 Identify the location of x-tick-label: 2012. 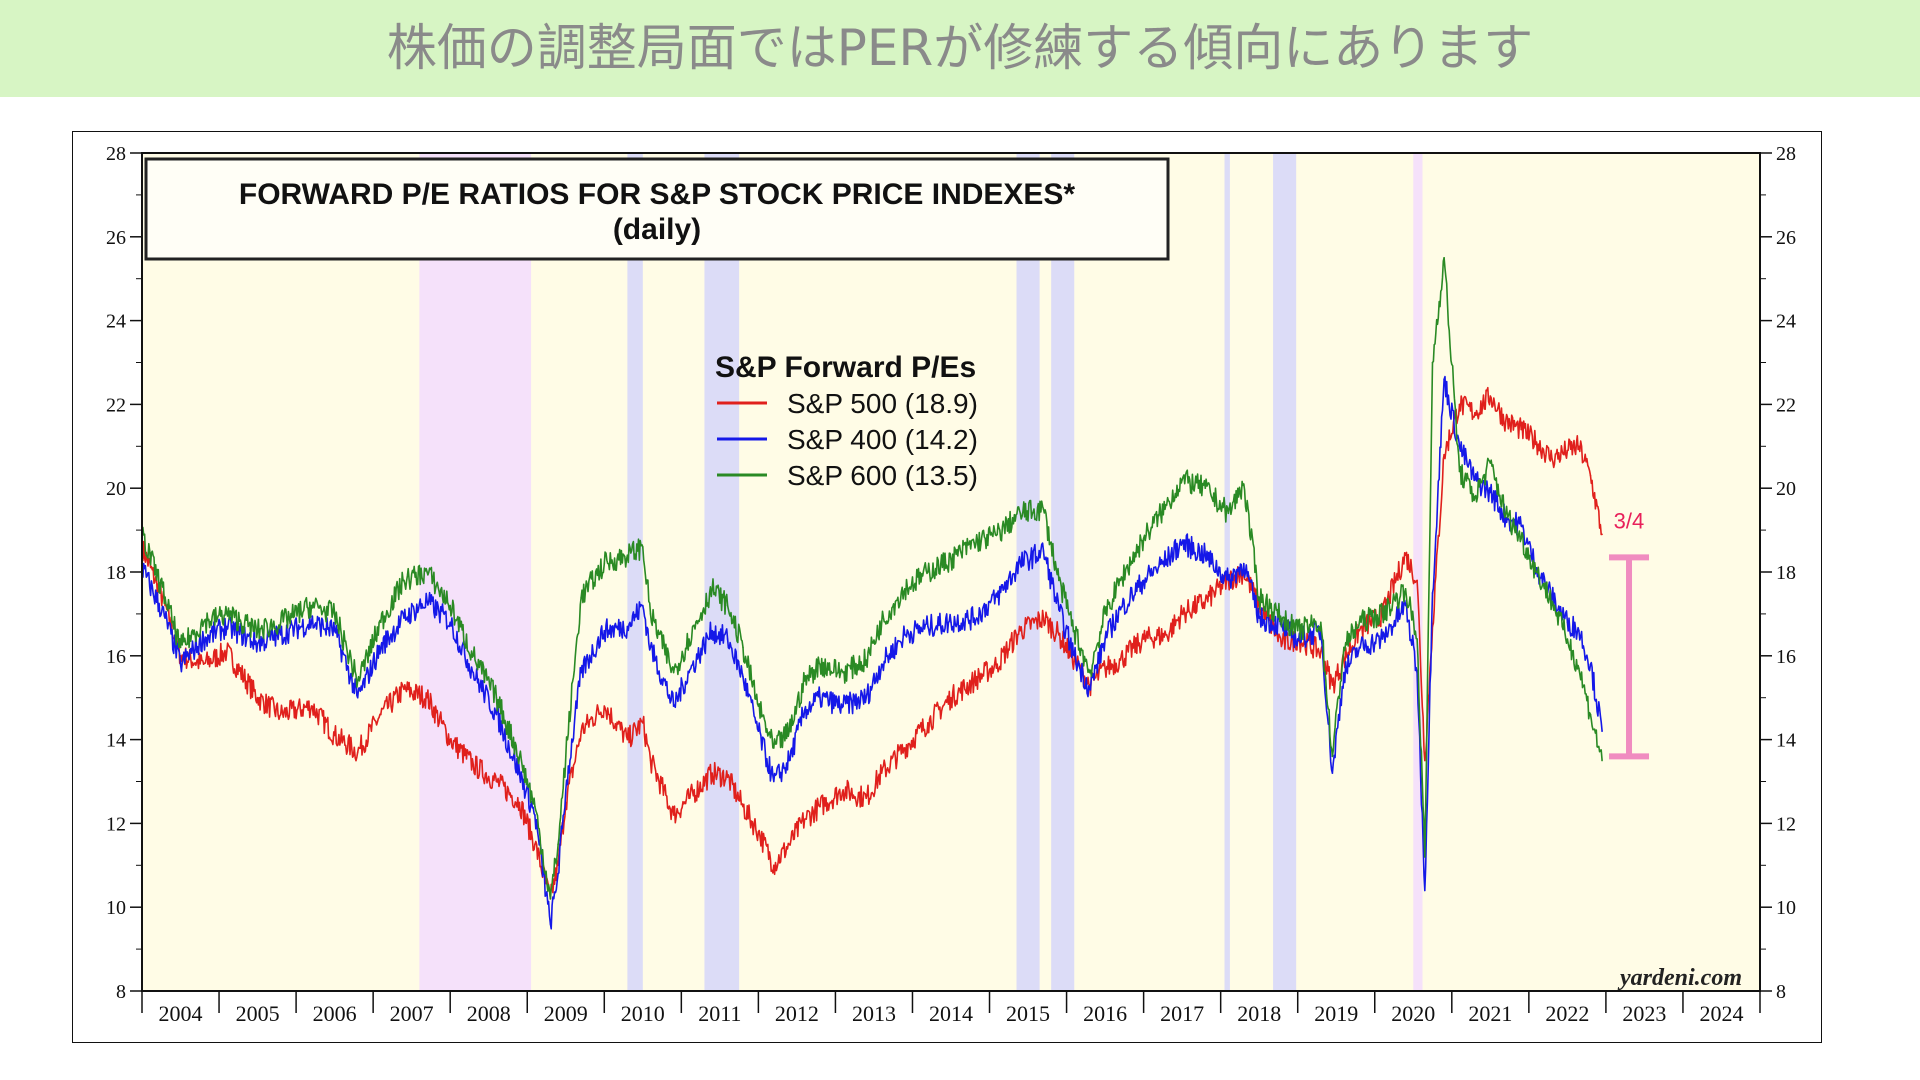
(797, 1013).